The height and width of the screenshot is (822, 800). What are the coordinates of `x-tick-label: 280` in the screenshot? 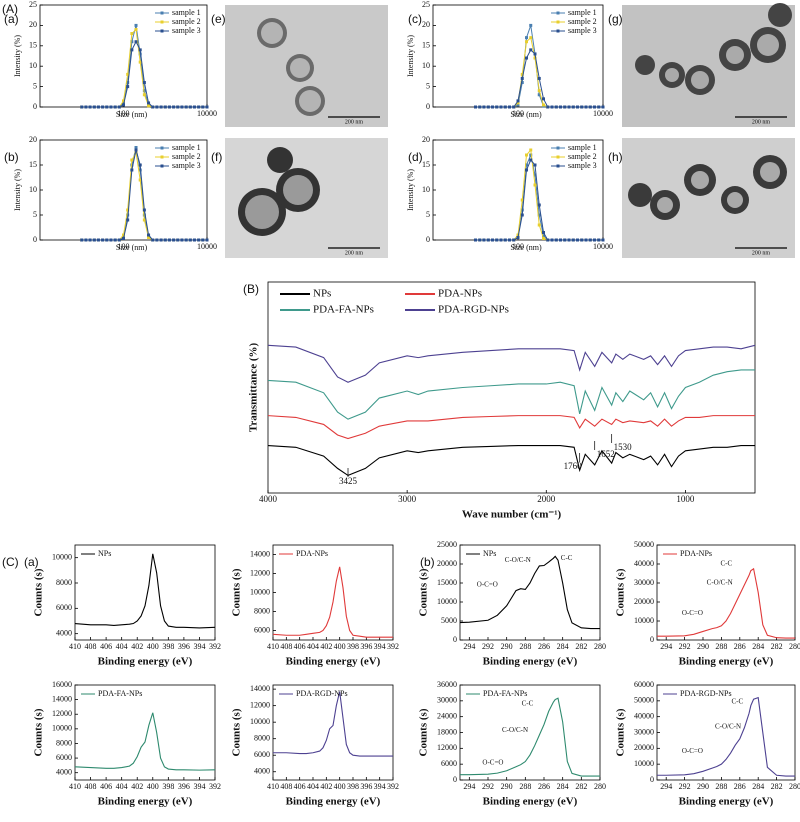 It's located at (794, 646).